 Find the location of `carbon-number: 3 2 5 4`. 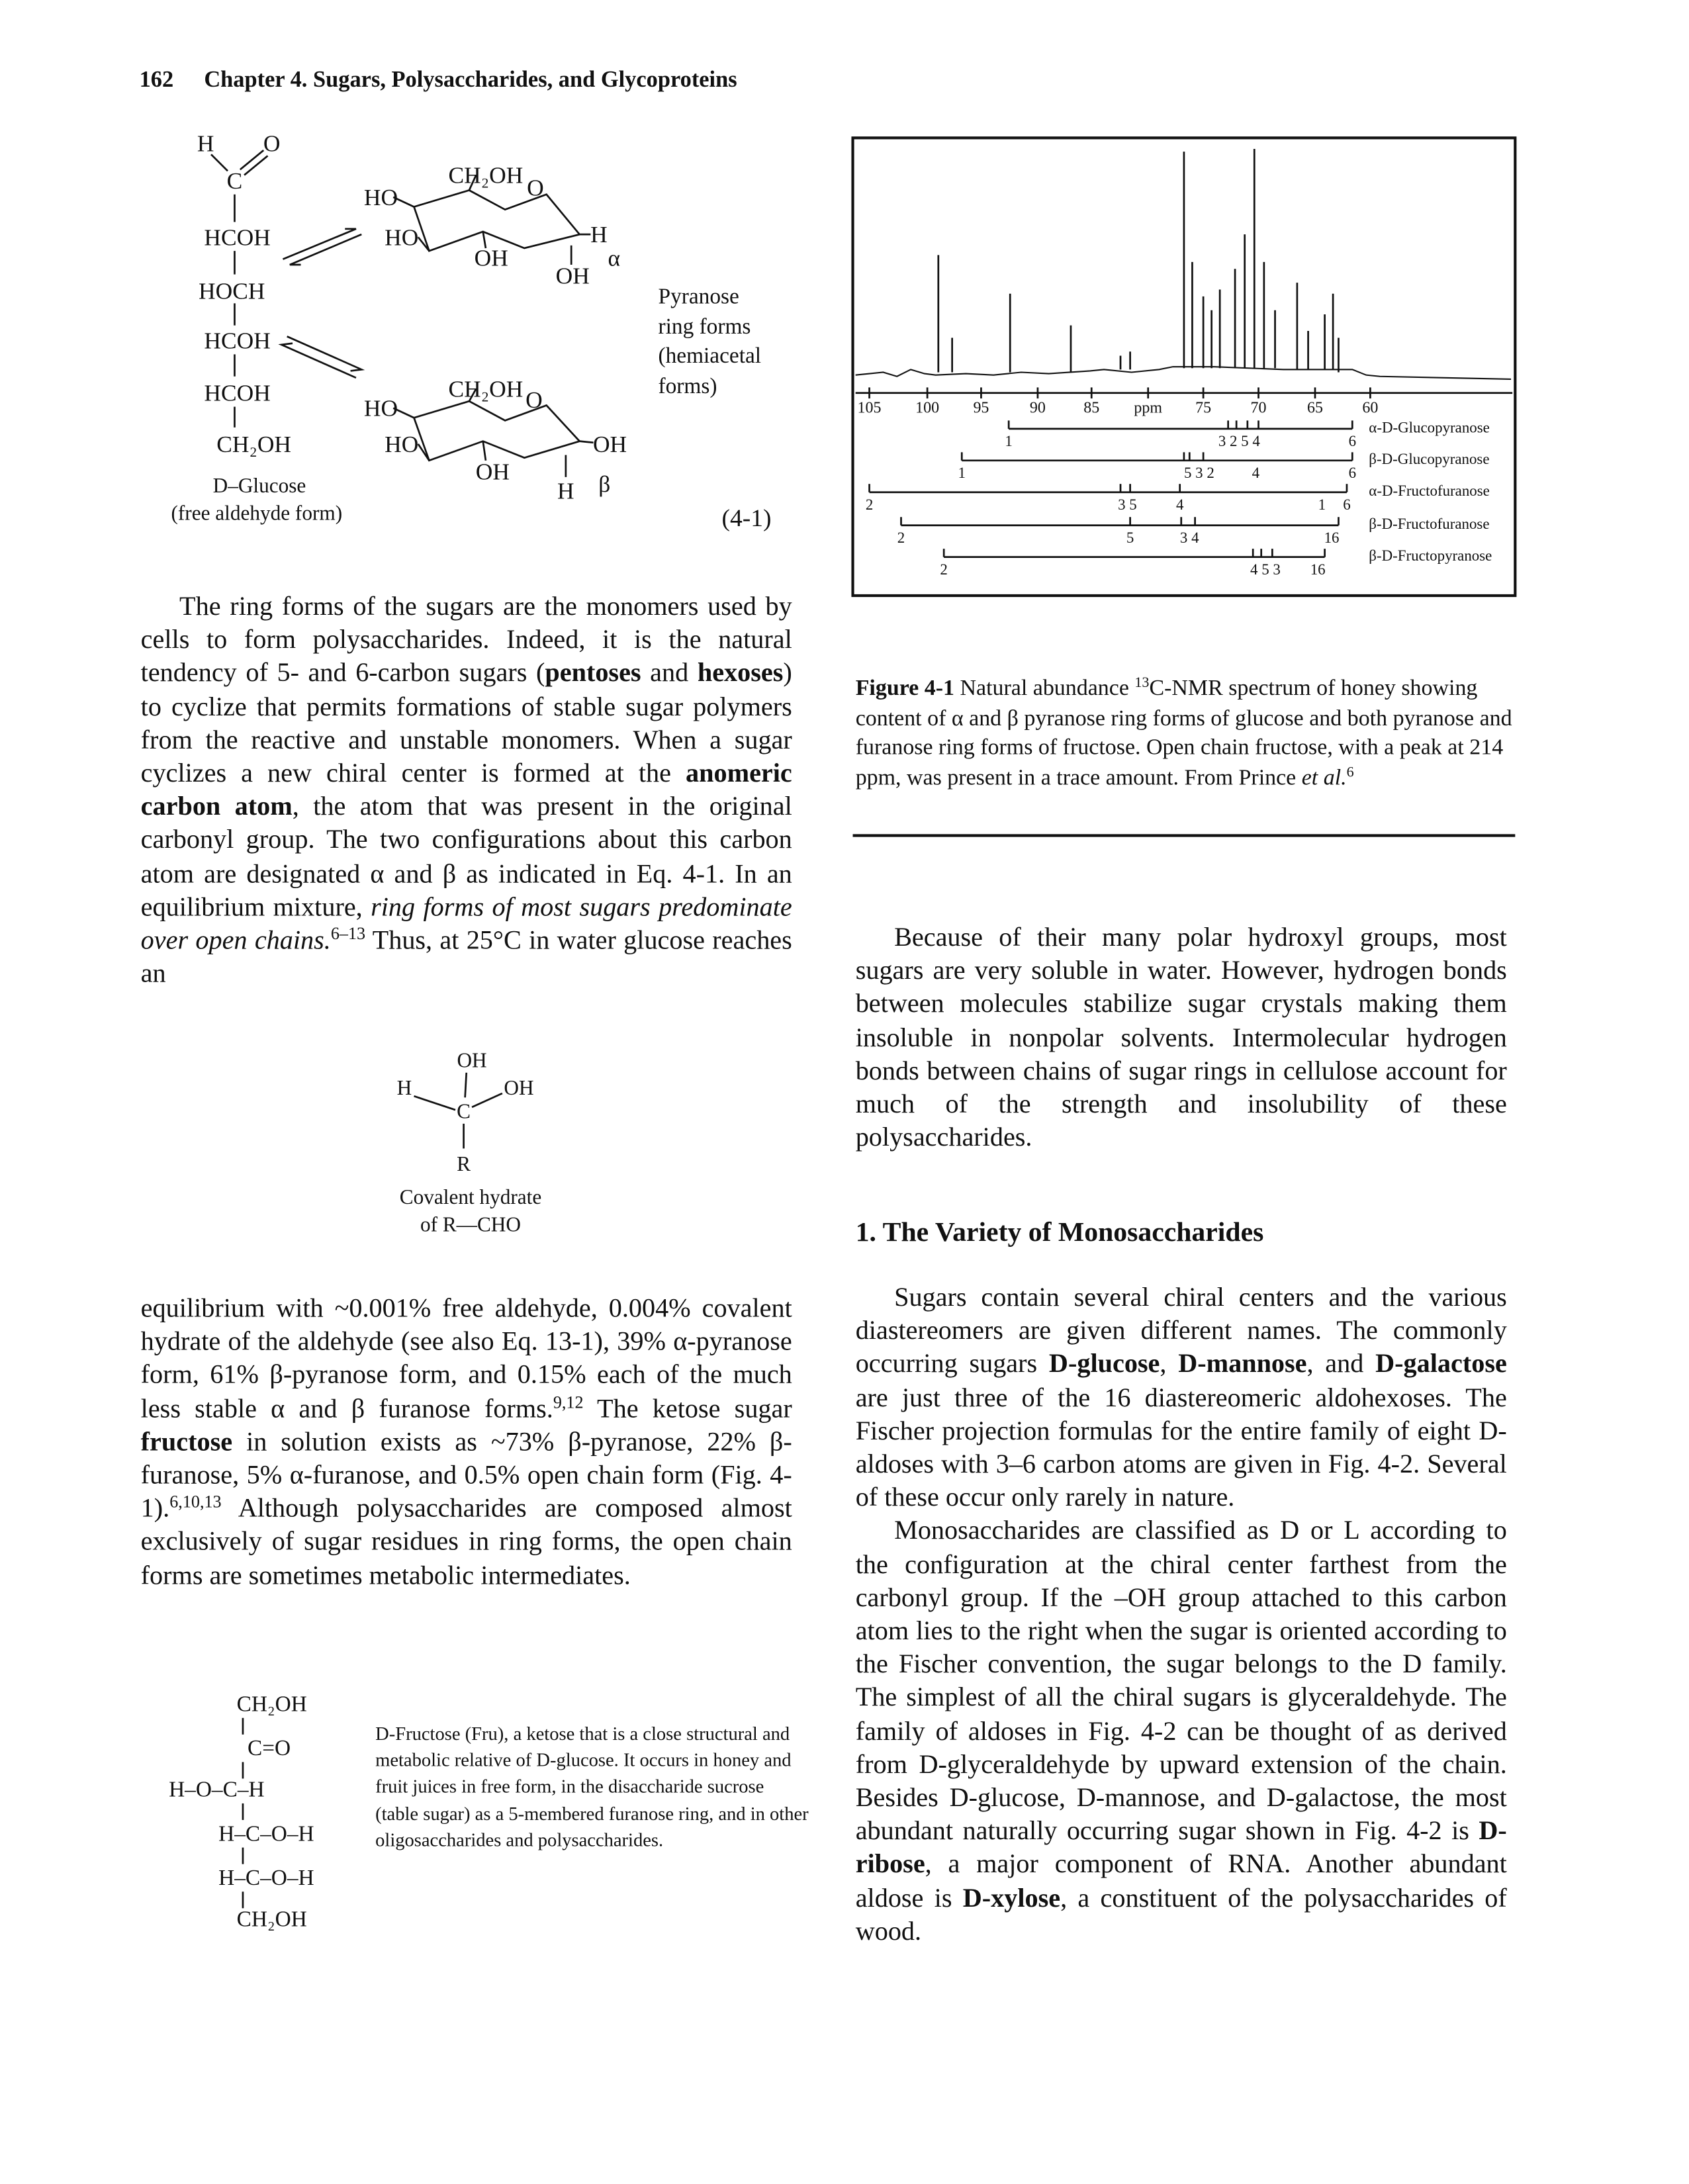

carbon-number: 3 2 5 4 is located at coordinates (1239, 441).